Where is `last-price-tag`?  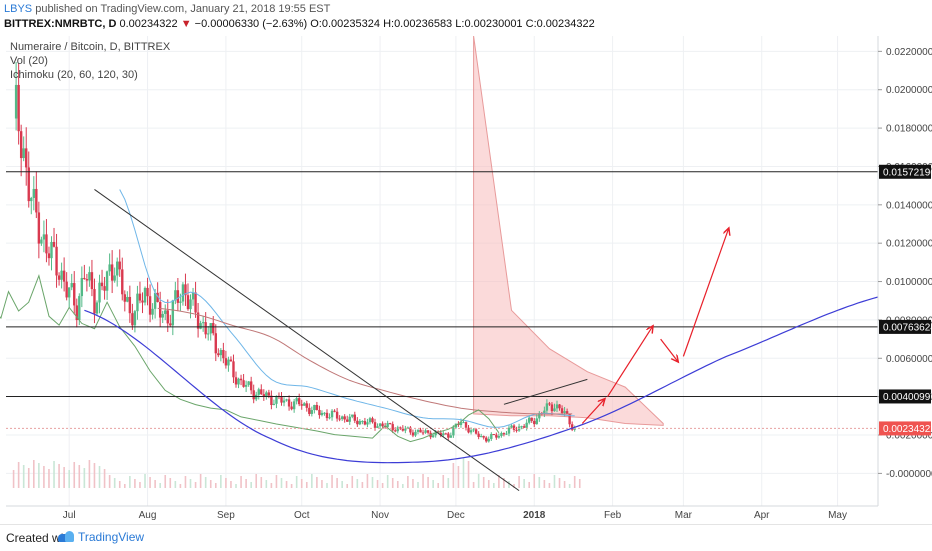
last-price-tag is located at coordinates (905, 428).